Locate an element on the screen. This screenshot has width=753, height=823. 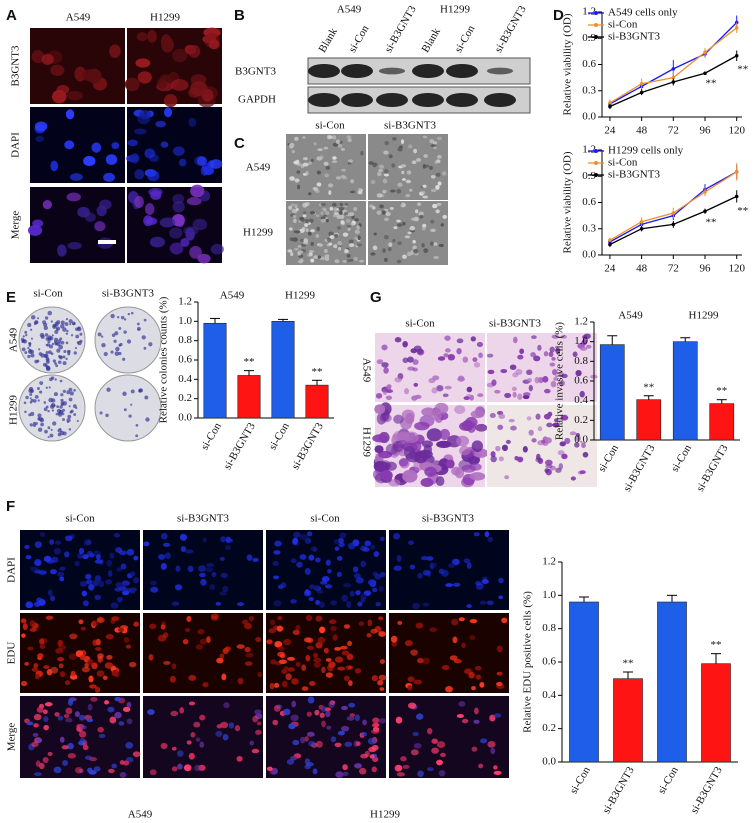
row-label: A549 is located at coordinates (366, 370).